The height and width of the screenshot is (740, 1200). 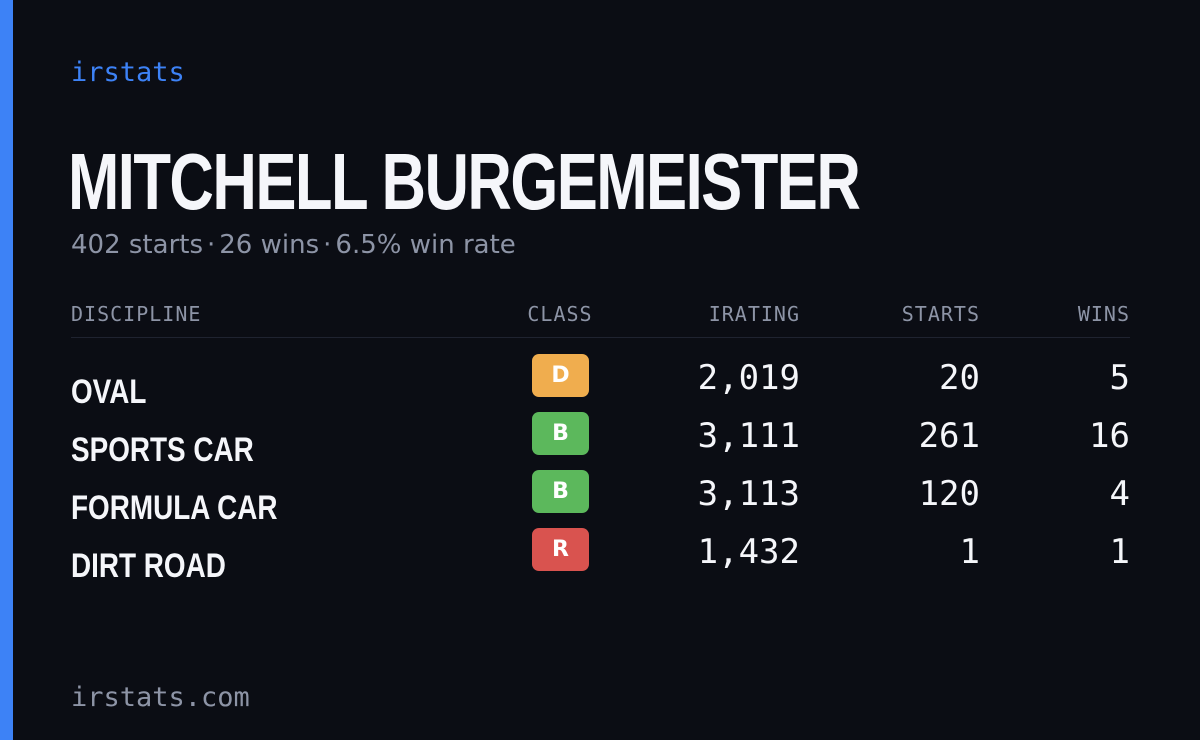 What do you see at coordinates (1119, 552) in the screenshot?
I see `wins-value: 1` at bounding box center [1119, 552].